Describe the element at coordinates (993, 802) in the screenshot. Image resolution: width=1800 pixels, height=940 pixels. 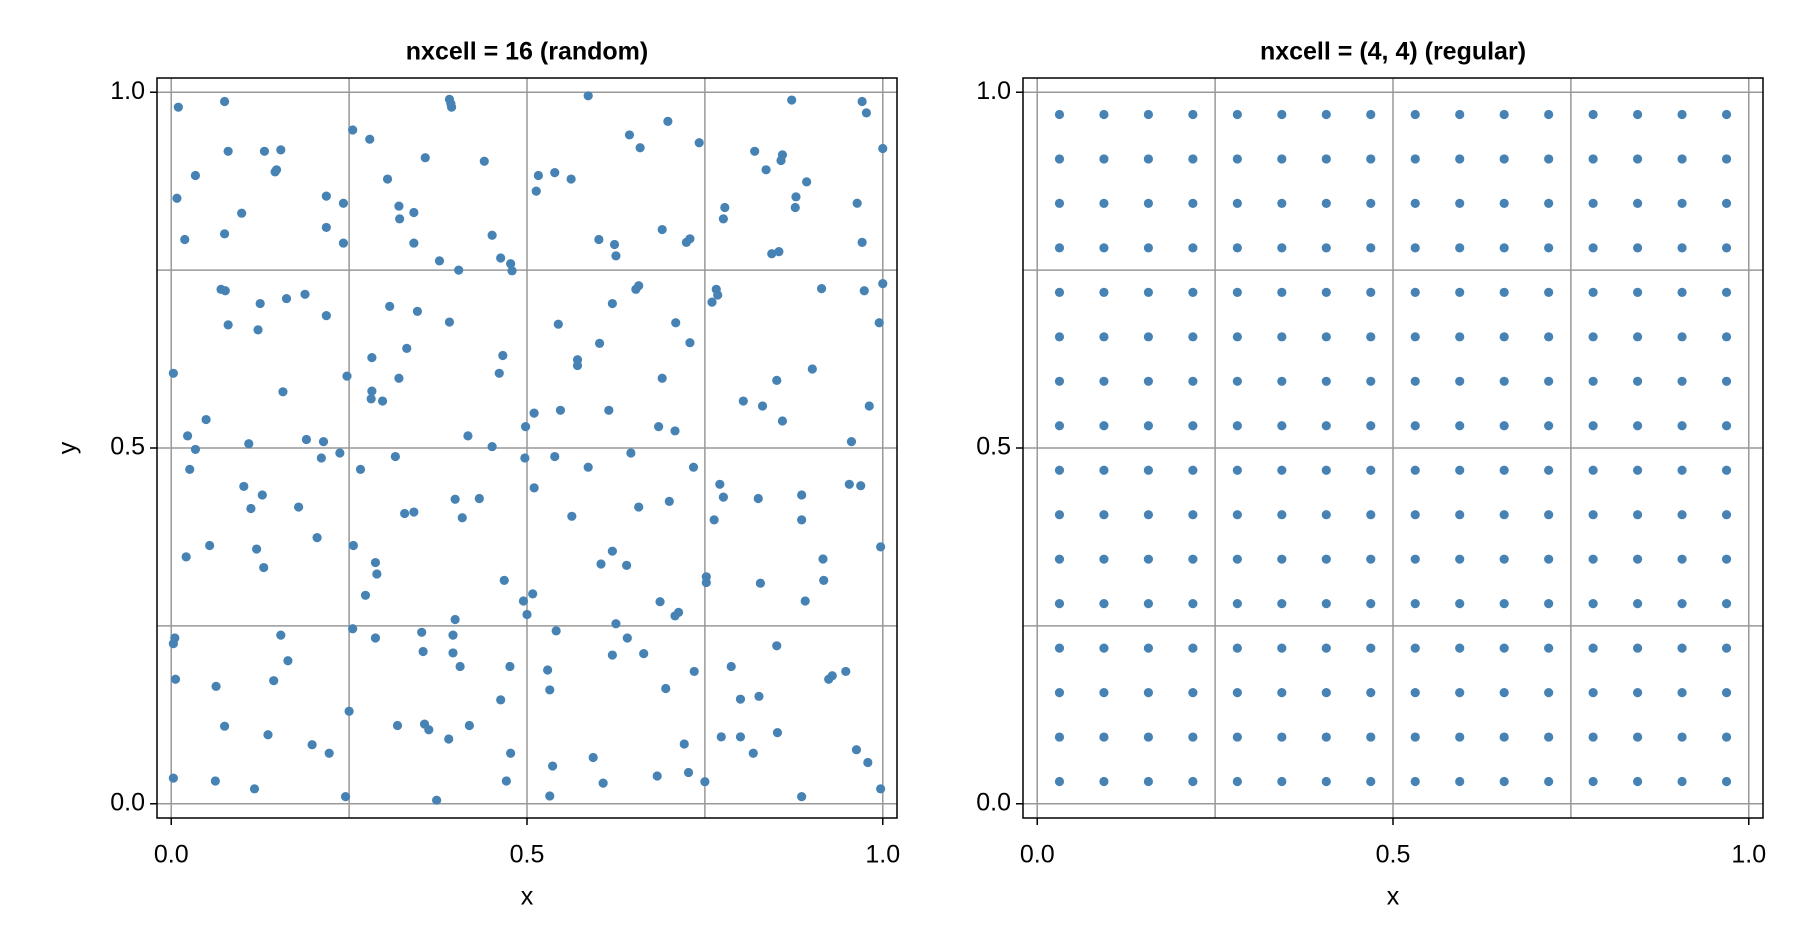
I see `y-tick-label: 0.0` at that location.